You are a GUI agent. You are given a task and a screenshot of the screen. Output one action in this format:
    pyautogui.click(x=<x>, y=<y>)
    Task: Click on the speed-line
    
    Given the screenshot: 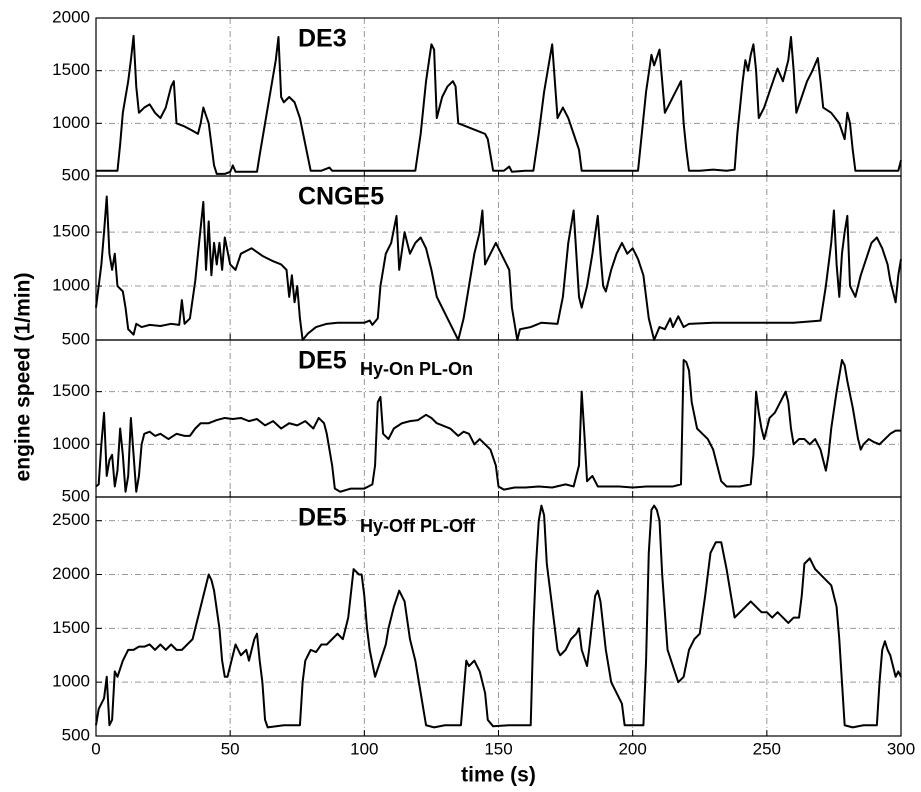 What is the action you would take?
    pyautogui.click(x=498, y=426)
    